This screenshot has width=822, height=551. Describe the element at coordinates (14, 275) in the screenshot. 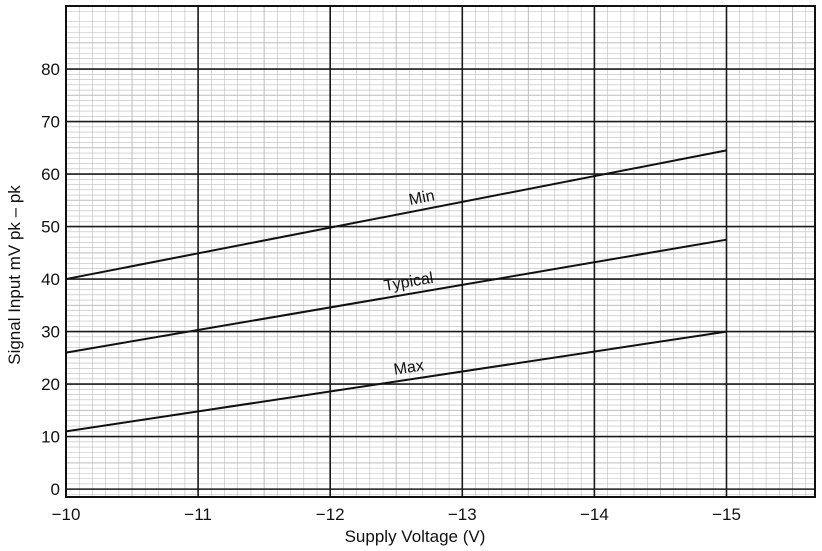

I see `y-axis-title: Signal Input mV pk – pk` at that location.